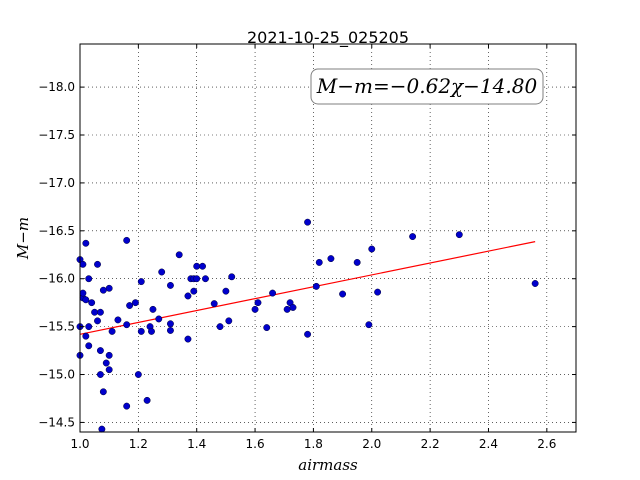 The width and height of the screenshot is (640, 480). I want to click on x-tick-label: 1.2, so click(138, 444).